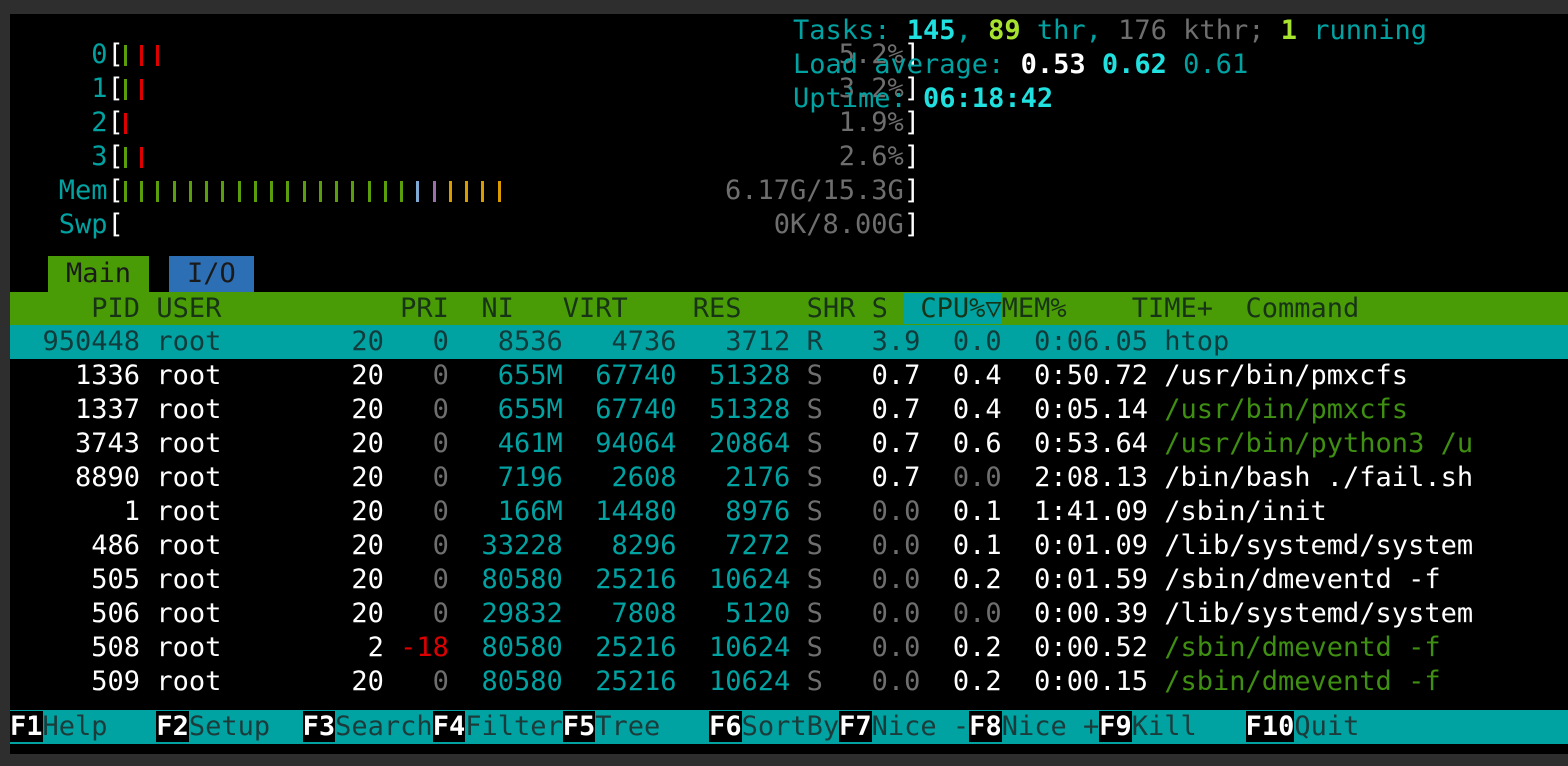 The width and height of the screenshot is (1568, 766). Describe the element at coordinates (83, 443) in the screenshot. I see `cell-pid: 3743` at that location.